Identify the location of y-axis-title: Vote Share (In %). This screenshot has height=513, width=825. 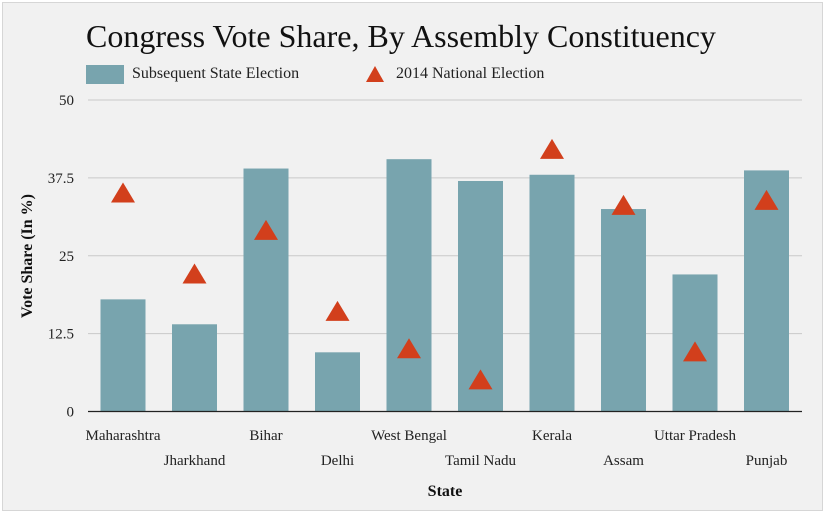
(27, 256).